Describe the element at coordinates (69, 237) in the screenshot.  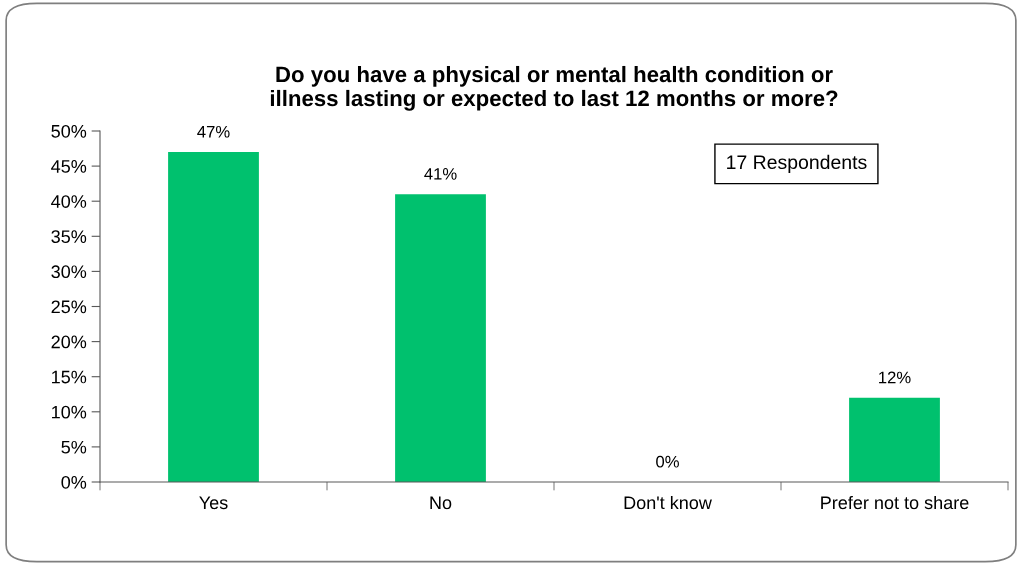
I see `y-tick-label: 35%` at that location.